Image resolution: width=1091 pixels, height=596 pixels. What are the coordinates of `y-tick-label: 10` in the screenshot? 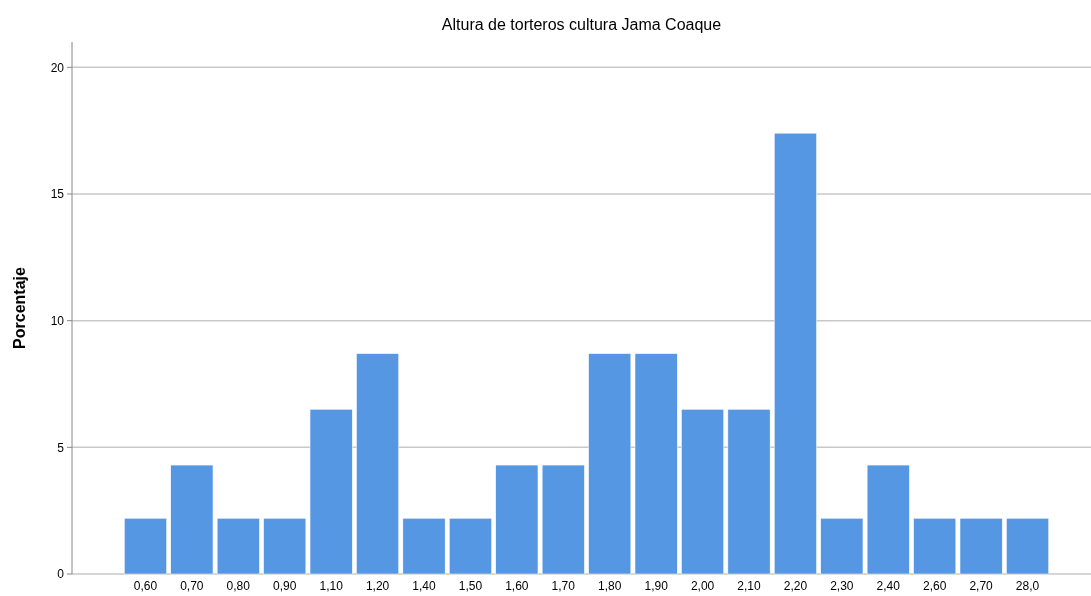 It's located at (57, 320).